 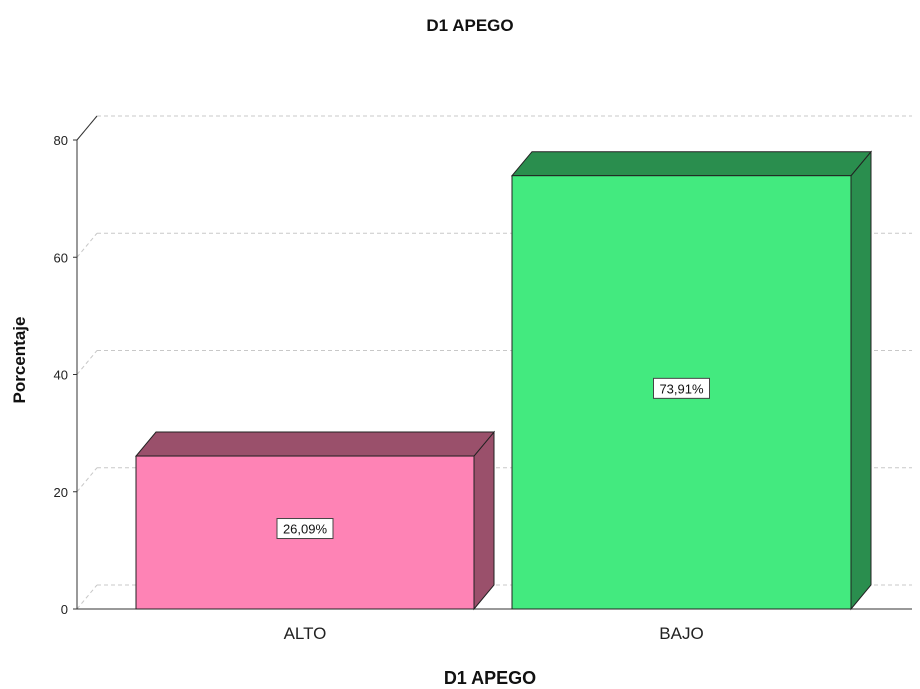 What do you see at coordinates (61, 375) in the screenshot?
I see `y-tick-label: 40` at bounding box center [61, 375].